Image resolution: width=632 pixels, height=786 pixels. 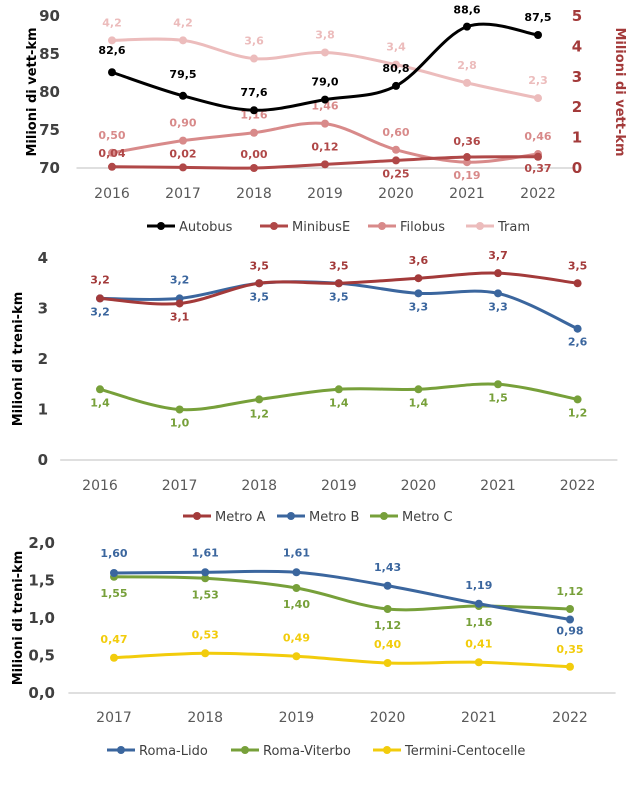 I want to click on x-tick-label: 2018, so click(x=259, y=486).